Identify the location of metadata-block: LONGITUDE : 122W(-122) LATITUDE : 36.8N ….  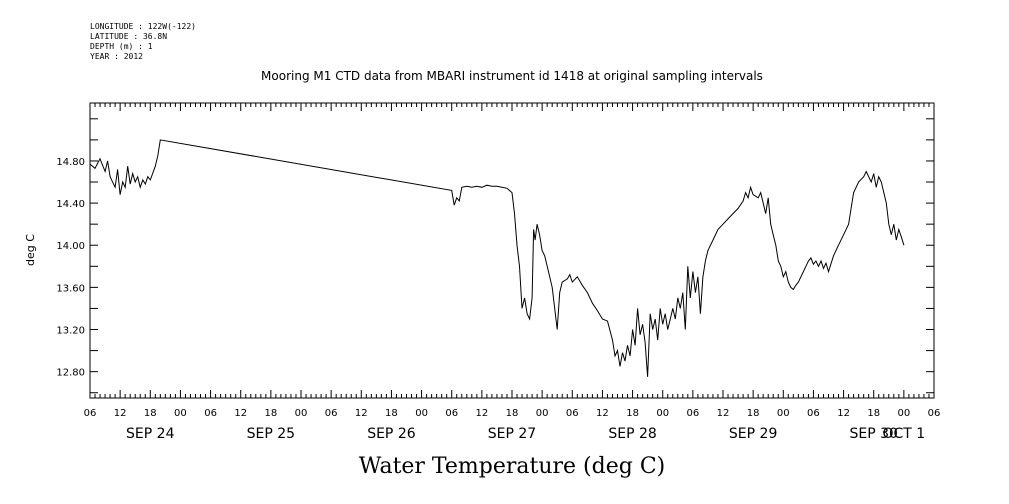
(143, 42).